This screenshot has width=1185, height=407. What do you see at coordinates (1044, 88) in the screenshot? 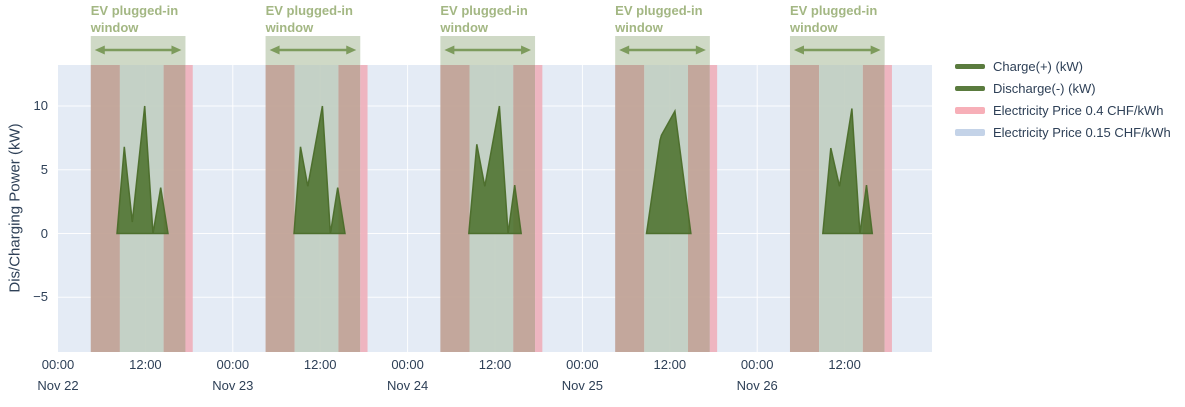
I see `legend-label: Discharge(-) (kW)` at bounding box center [1044, 88].